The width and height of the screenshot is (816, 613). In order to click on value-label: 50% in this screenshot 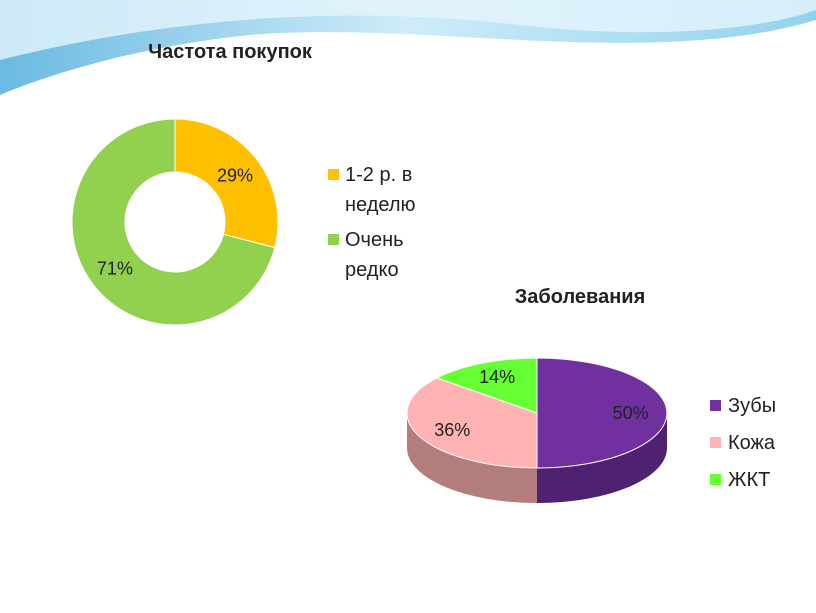, I will do `click(631, 413)`.